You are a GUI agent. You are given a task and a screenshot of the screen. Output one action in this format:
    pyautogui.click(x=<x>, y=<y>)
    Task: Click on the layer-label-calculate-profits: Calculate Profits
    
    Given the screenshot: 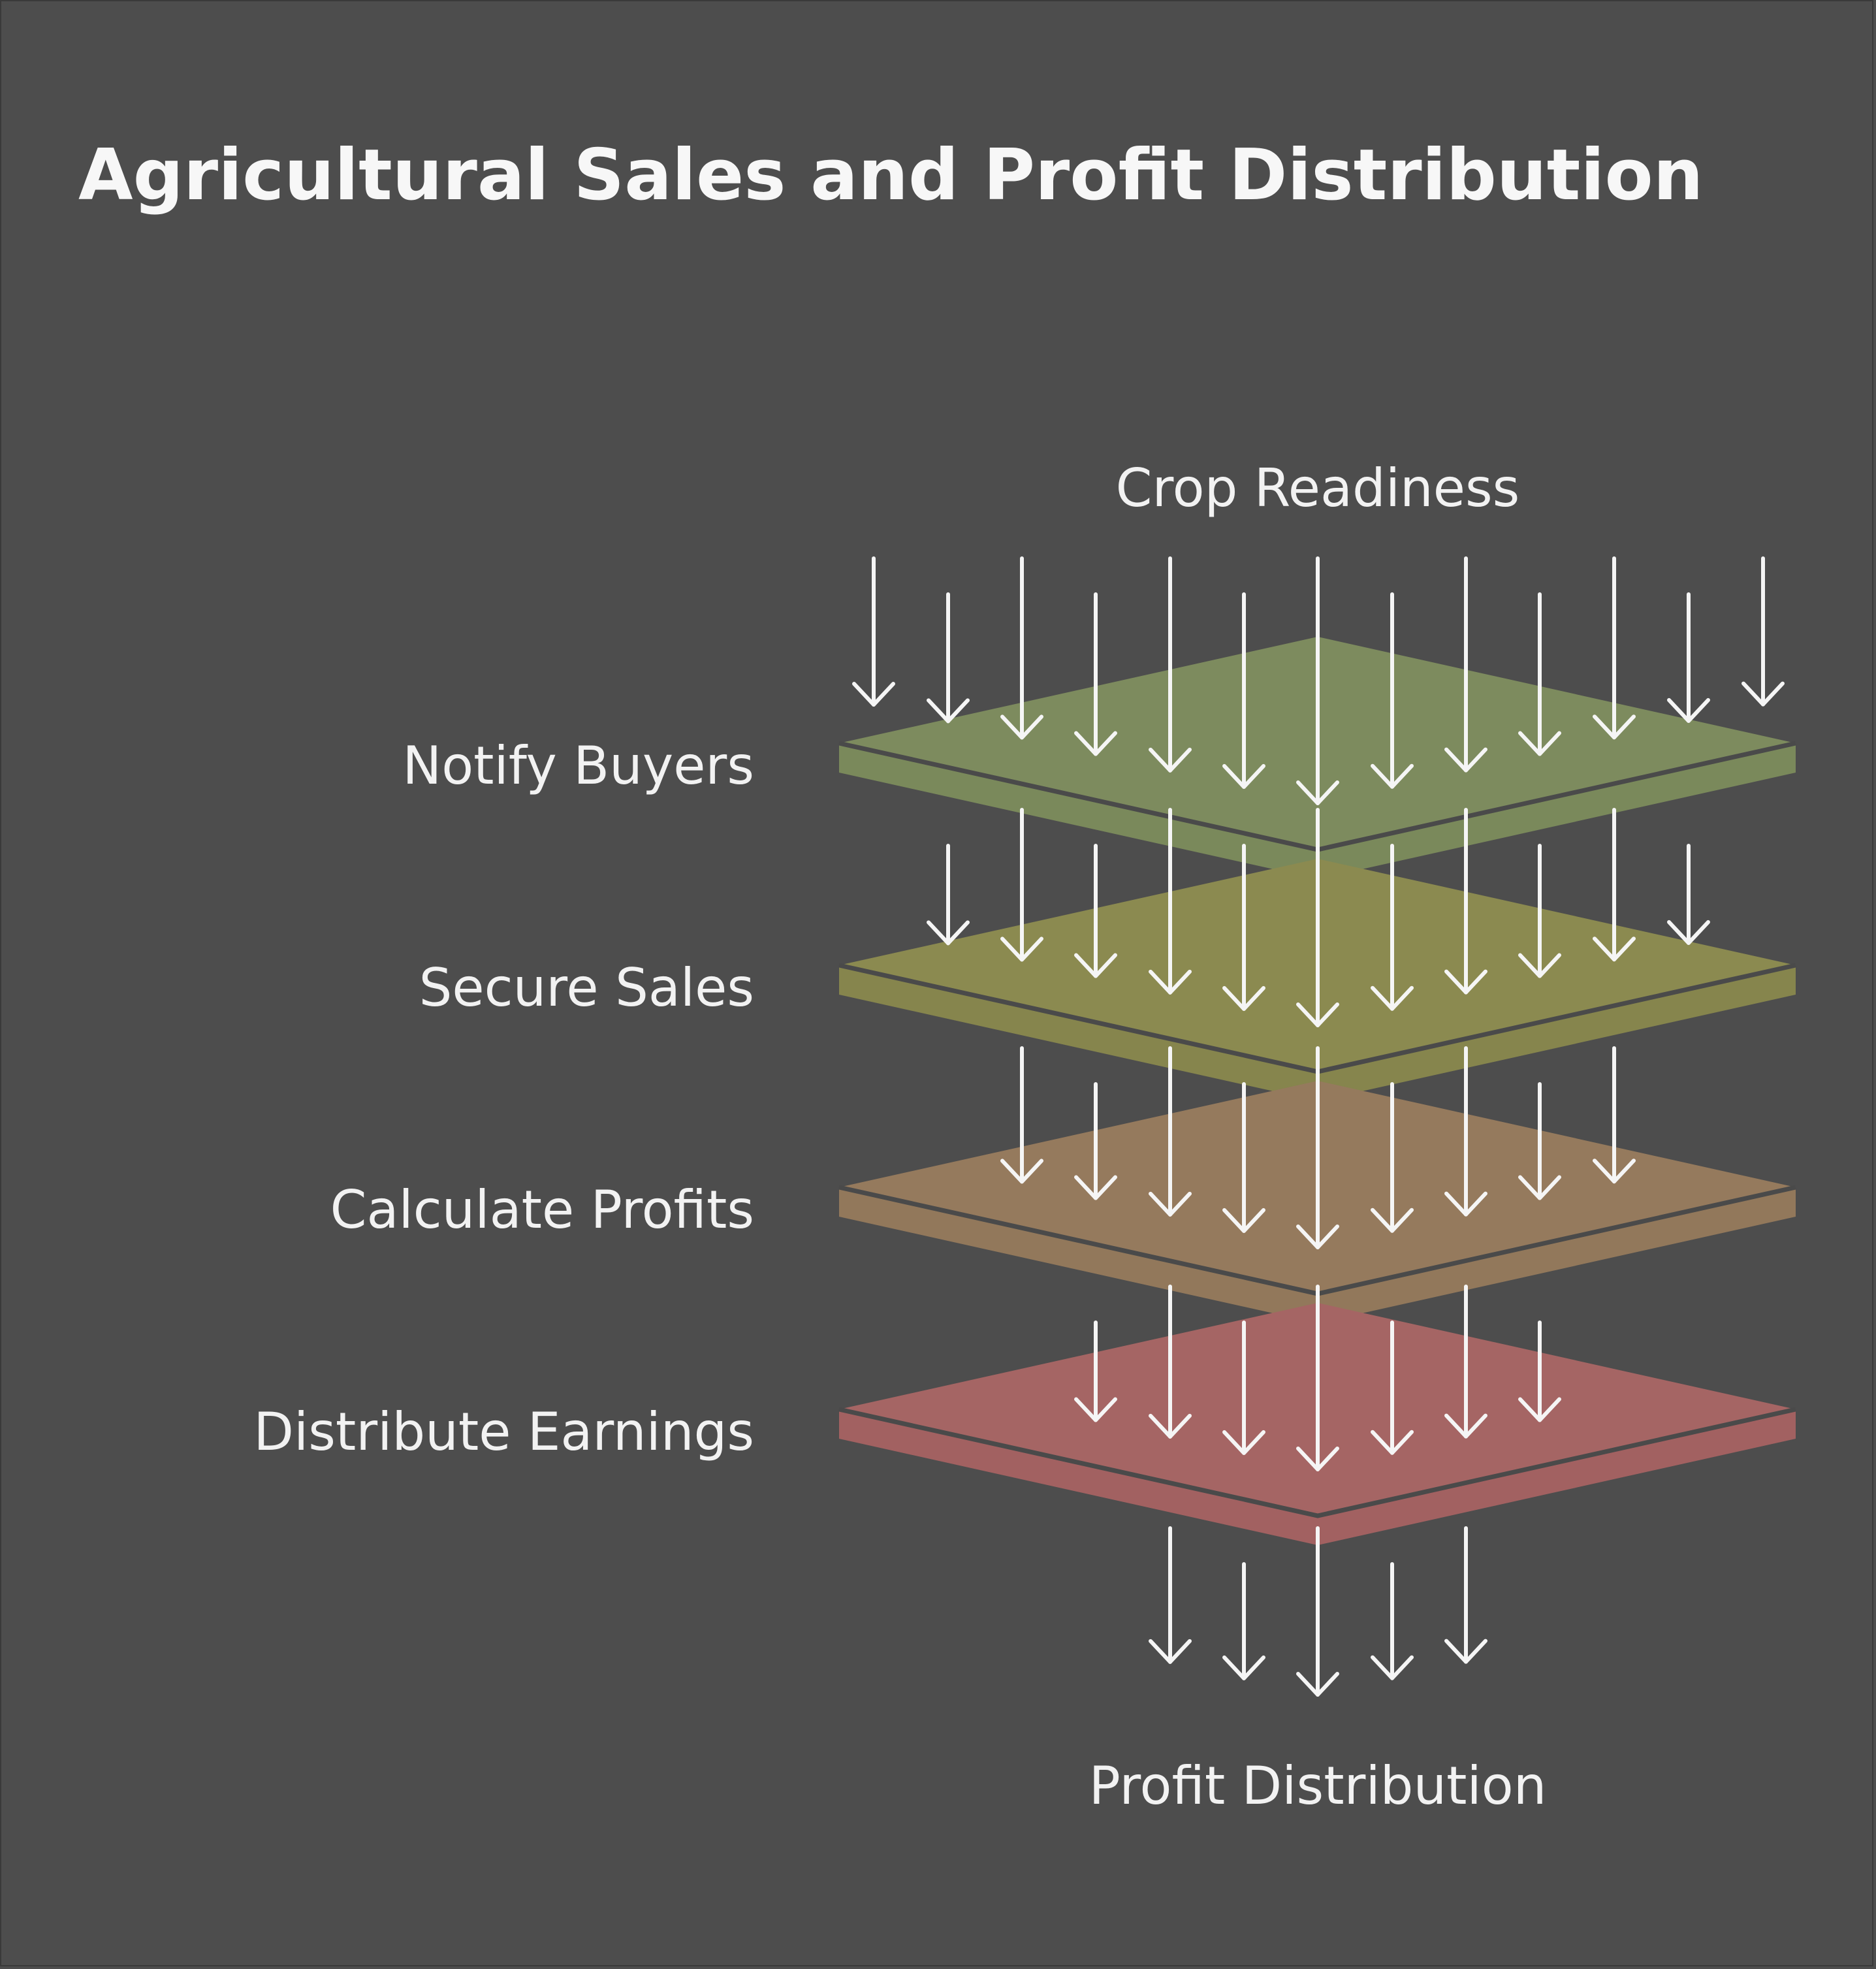 What is the action you would take?
    pyautogui.click(x=542, y=1209)
    